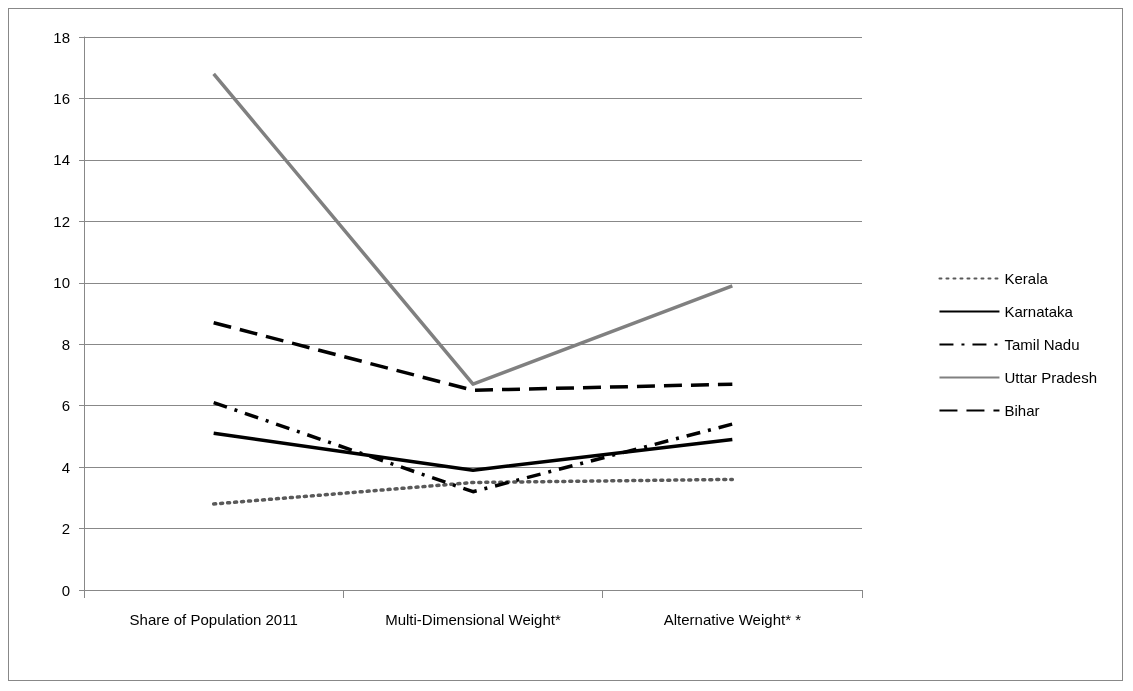 This screenshot has width=1133, height=691. What do you see at coordinates (65, 467) in the screenshot?
I see `y-tick-label: 4` at bounding box center [65, 467].